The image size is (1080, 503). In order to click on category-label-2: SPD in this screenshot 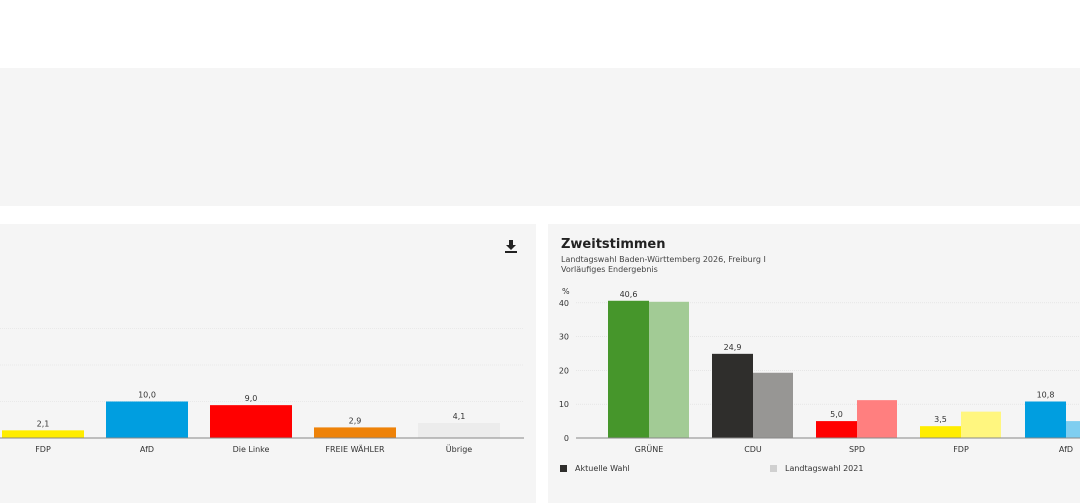, I will do `click(857, 449)`.